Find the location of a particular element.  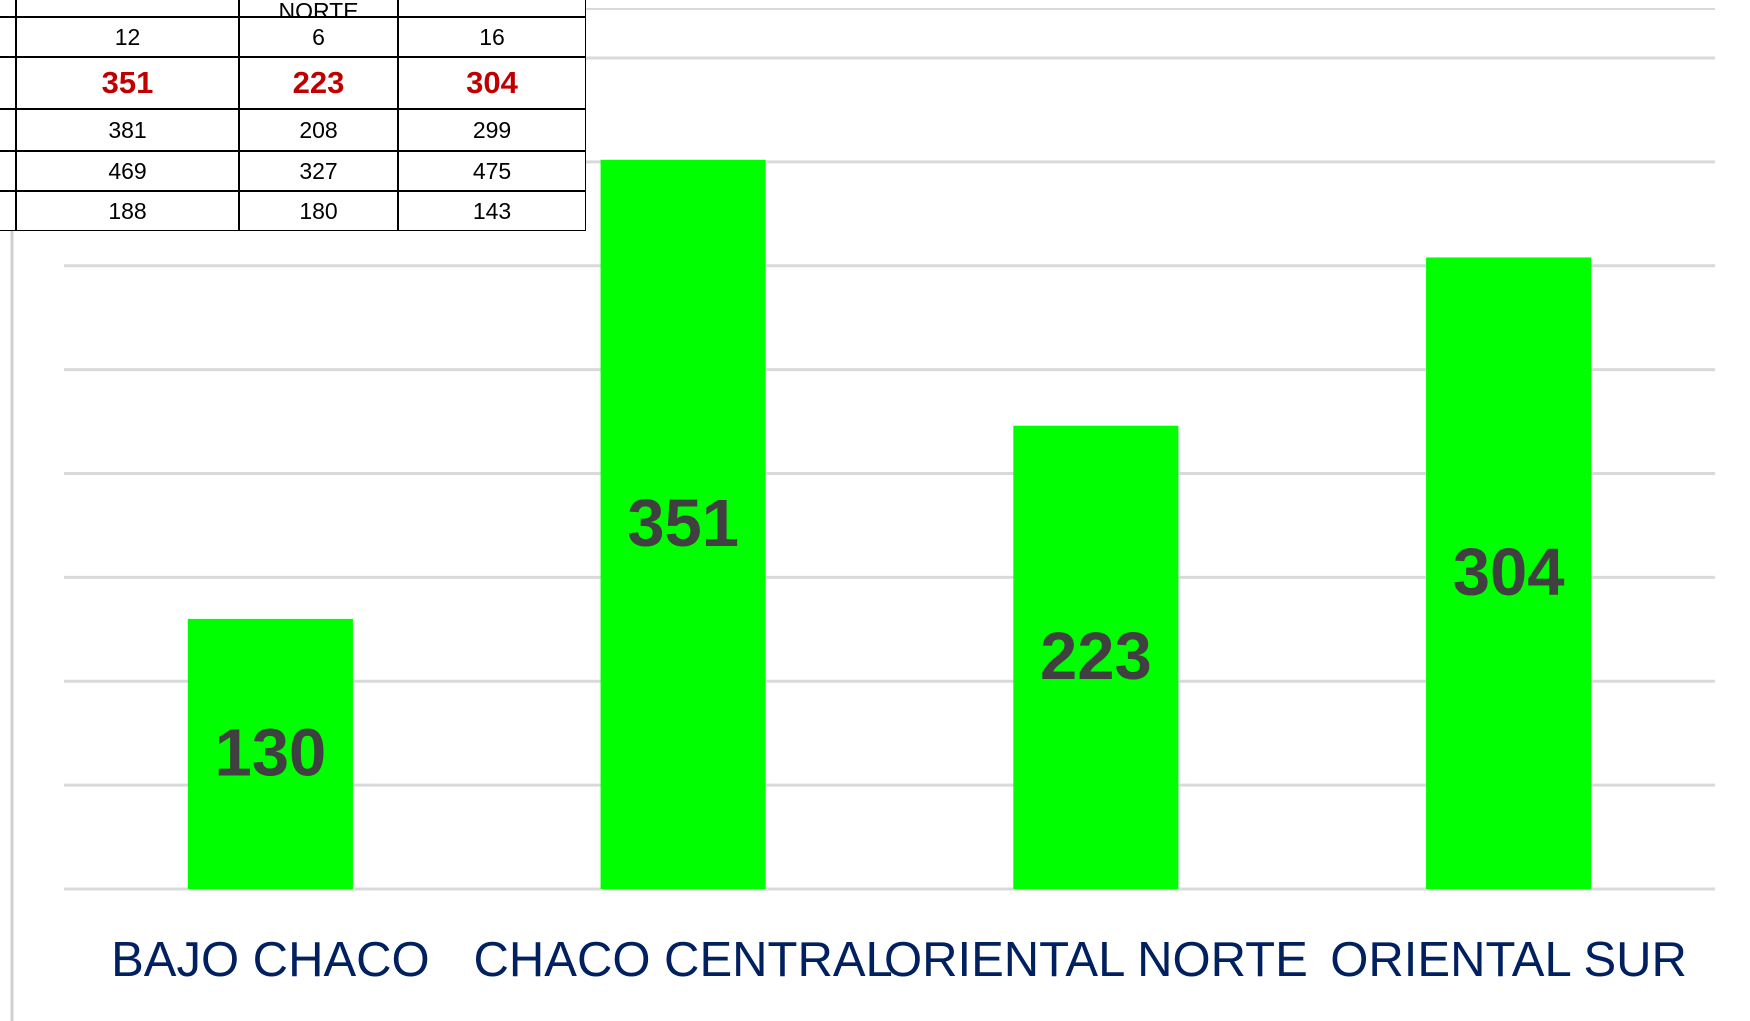

table-cell: 351 is located at coordinates (127, 83).